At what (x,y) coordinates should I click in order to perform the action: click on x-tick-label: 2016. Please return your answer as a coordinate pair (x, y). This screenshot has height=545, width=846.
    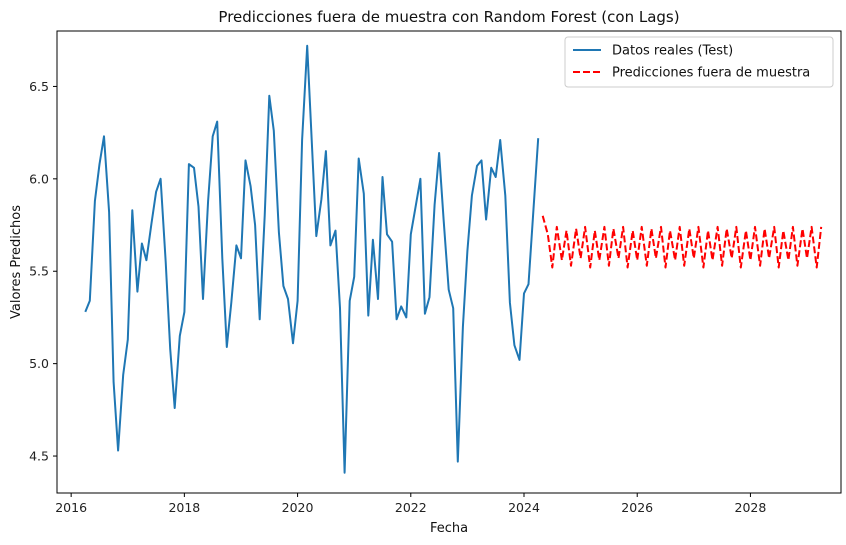
    Looking at the image, I should click on (71, 507).